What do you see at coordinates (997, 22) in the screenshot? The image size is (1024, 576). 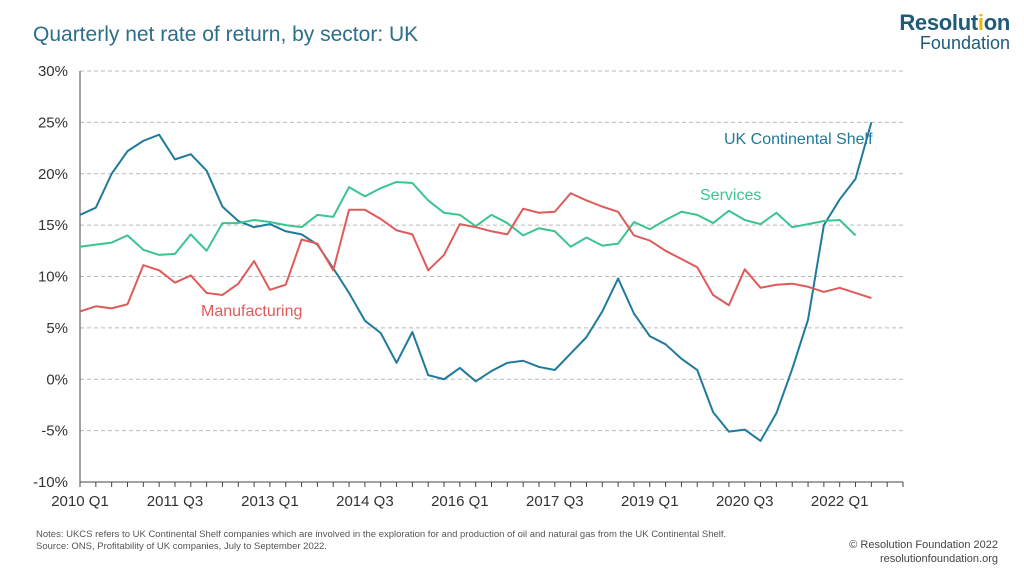 I see `logo-text-b: on` at bounding box center [997, 22].